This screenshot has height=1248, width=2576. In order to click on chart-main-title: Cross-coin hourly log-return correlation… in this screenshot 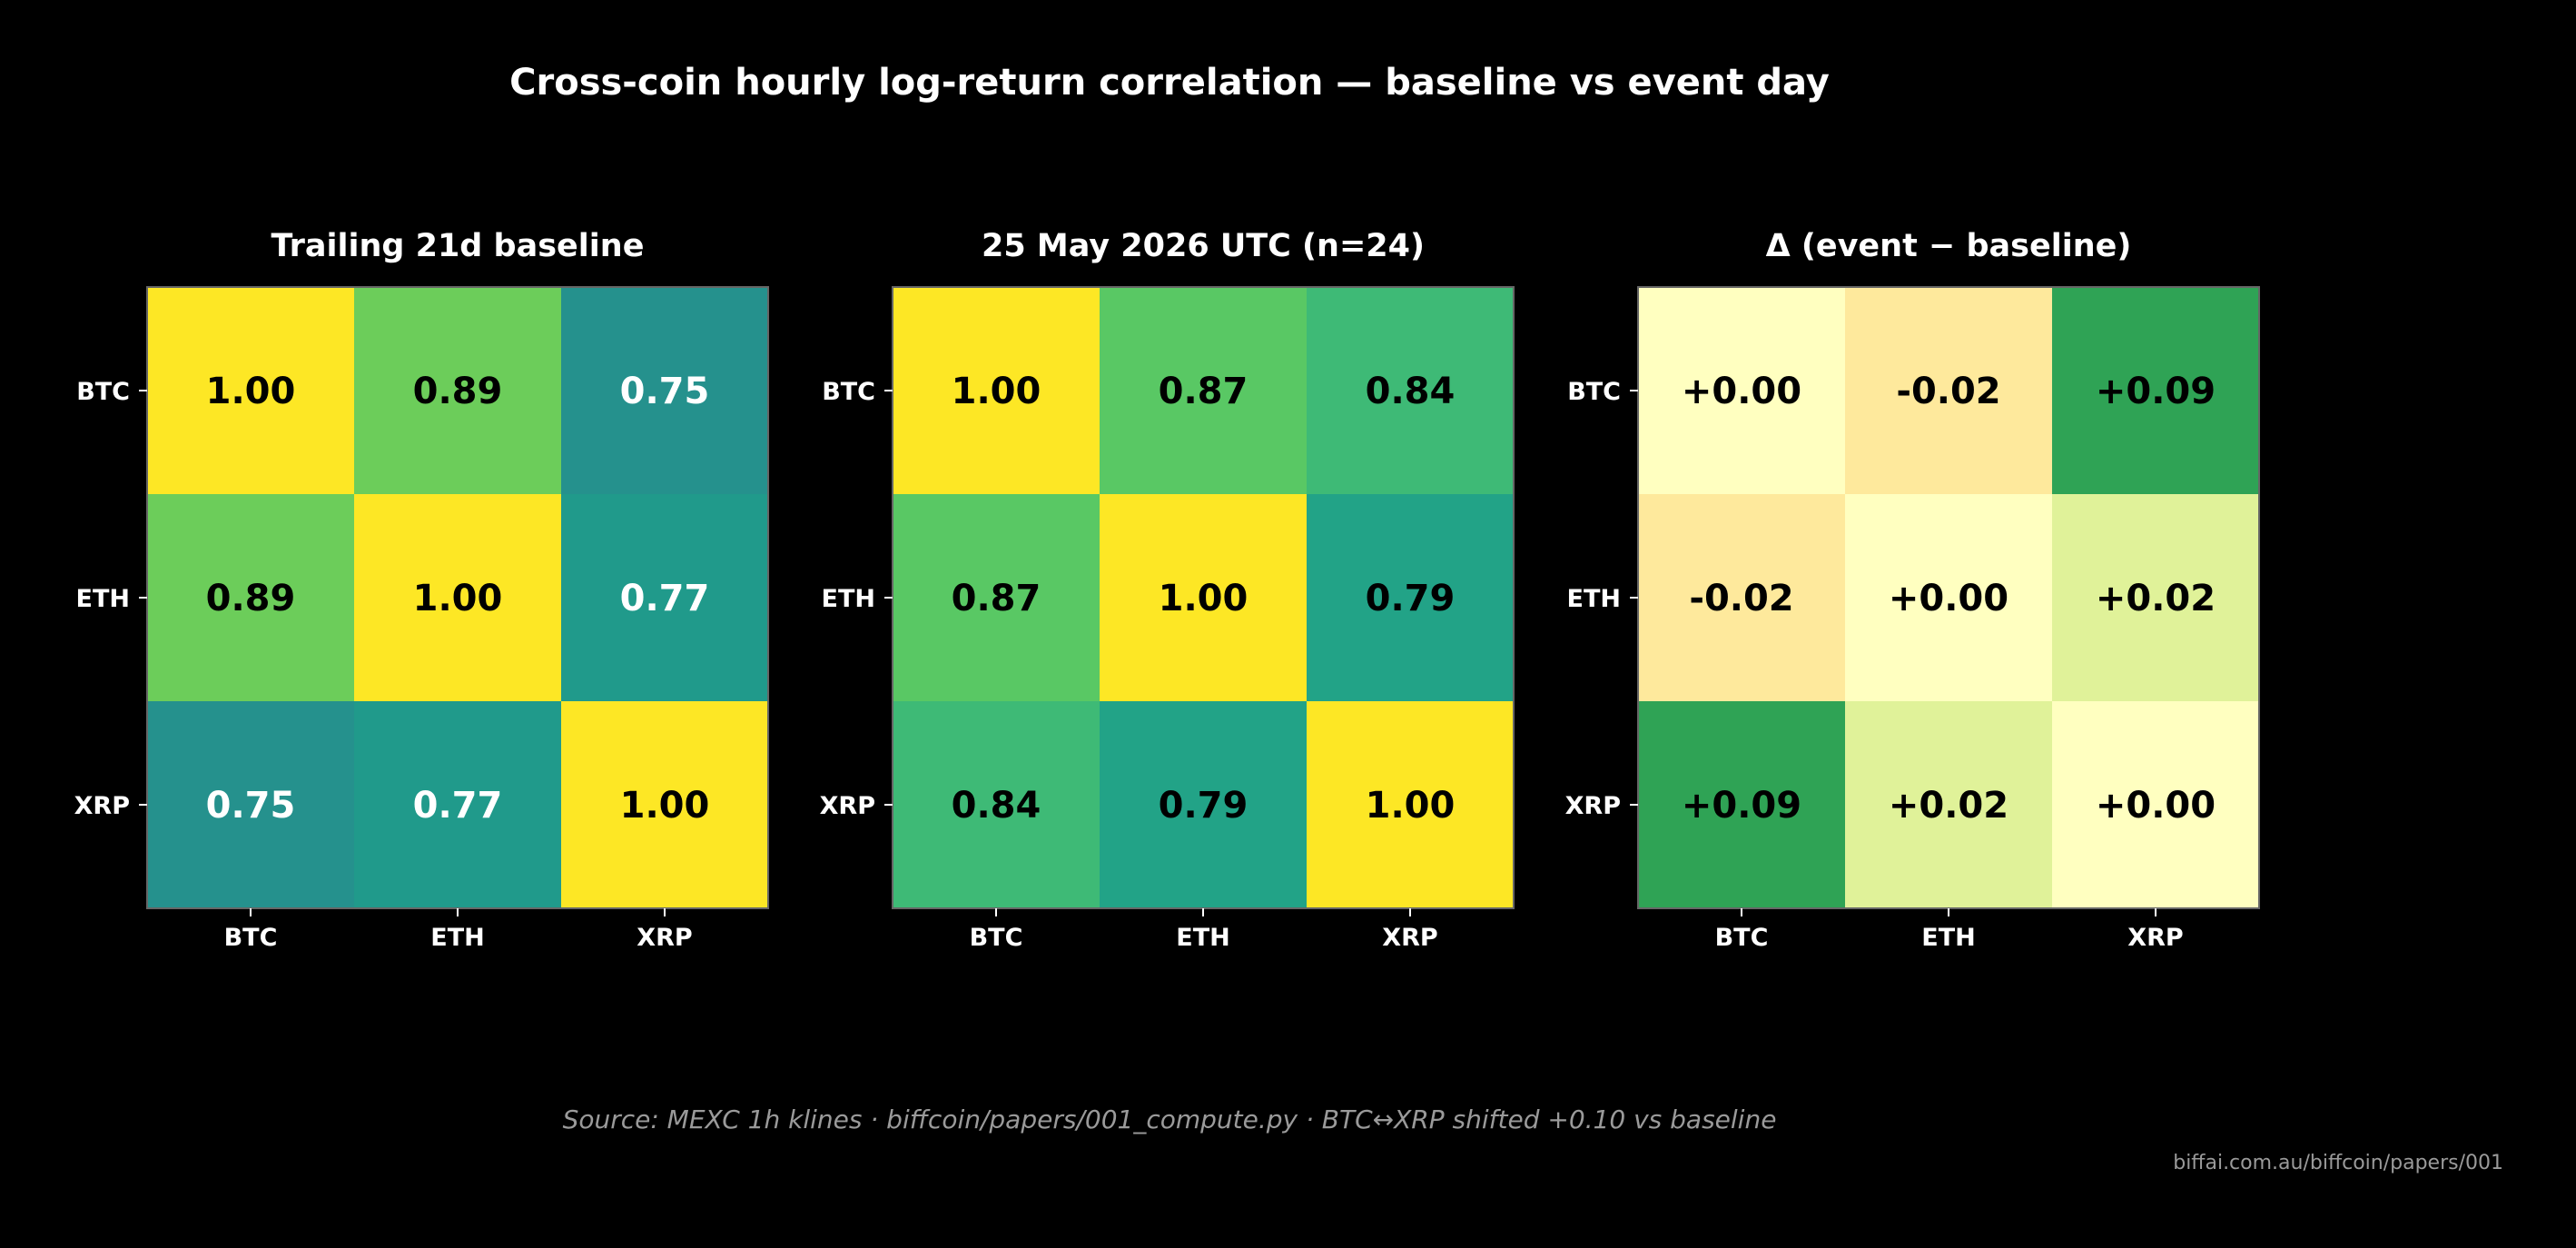, I will do `click(1169, 83)`.